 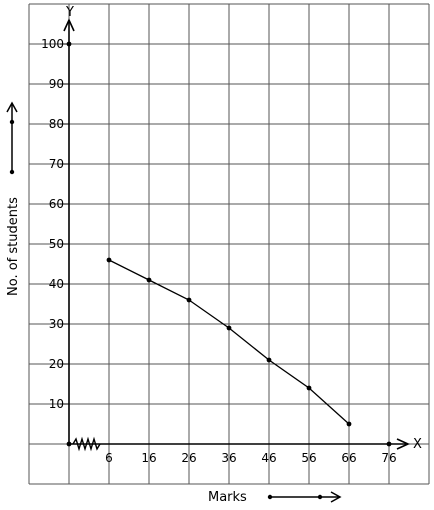 I want to click on y-tick-label: 20, so click(x=56, y=364).